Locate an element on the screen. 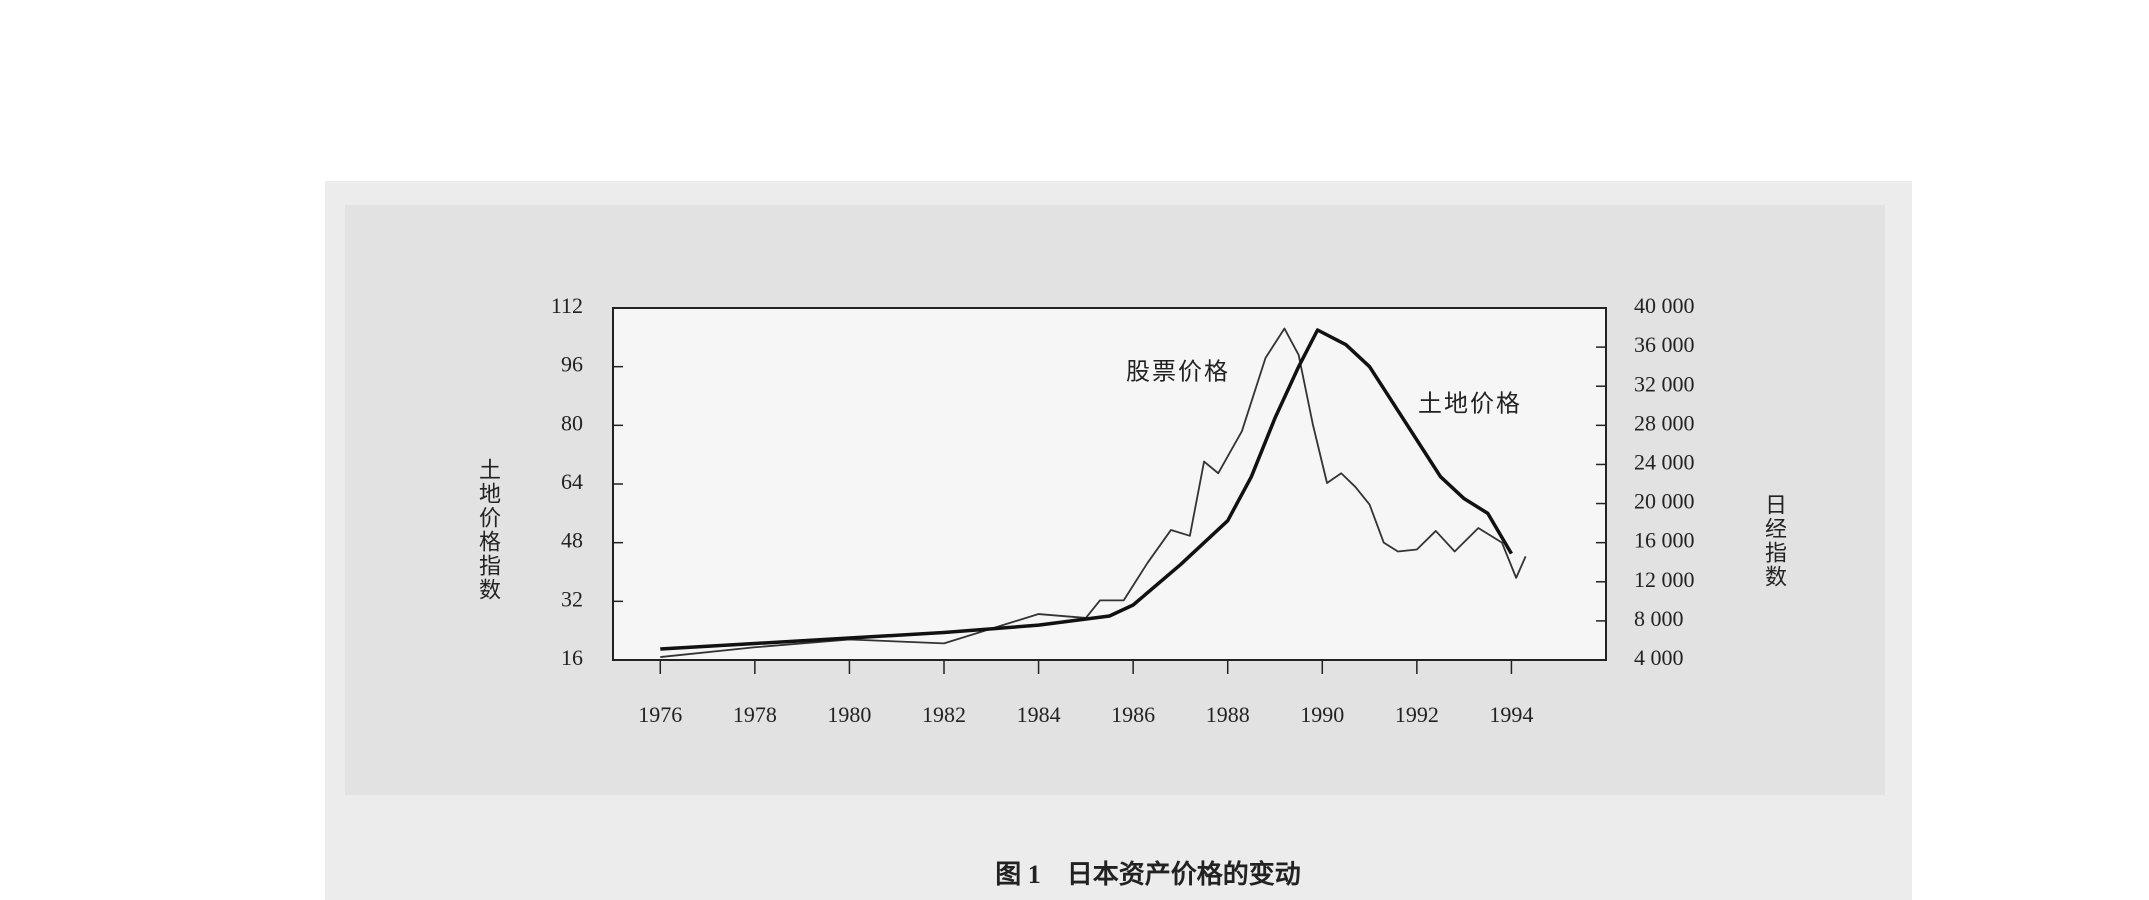 The image size is (2149, 900). x-tick-label: 1978 is located at coordinates (755, 714).